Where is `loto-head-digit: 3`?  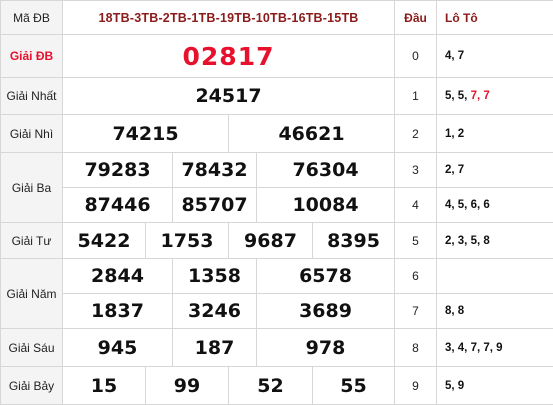 loto-head-digit: 3 is located at coordinates (415, 170).